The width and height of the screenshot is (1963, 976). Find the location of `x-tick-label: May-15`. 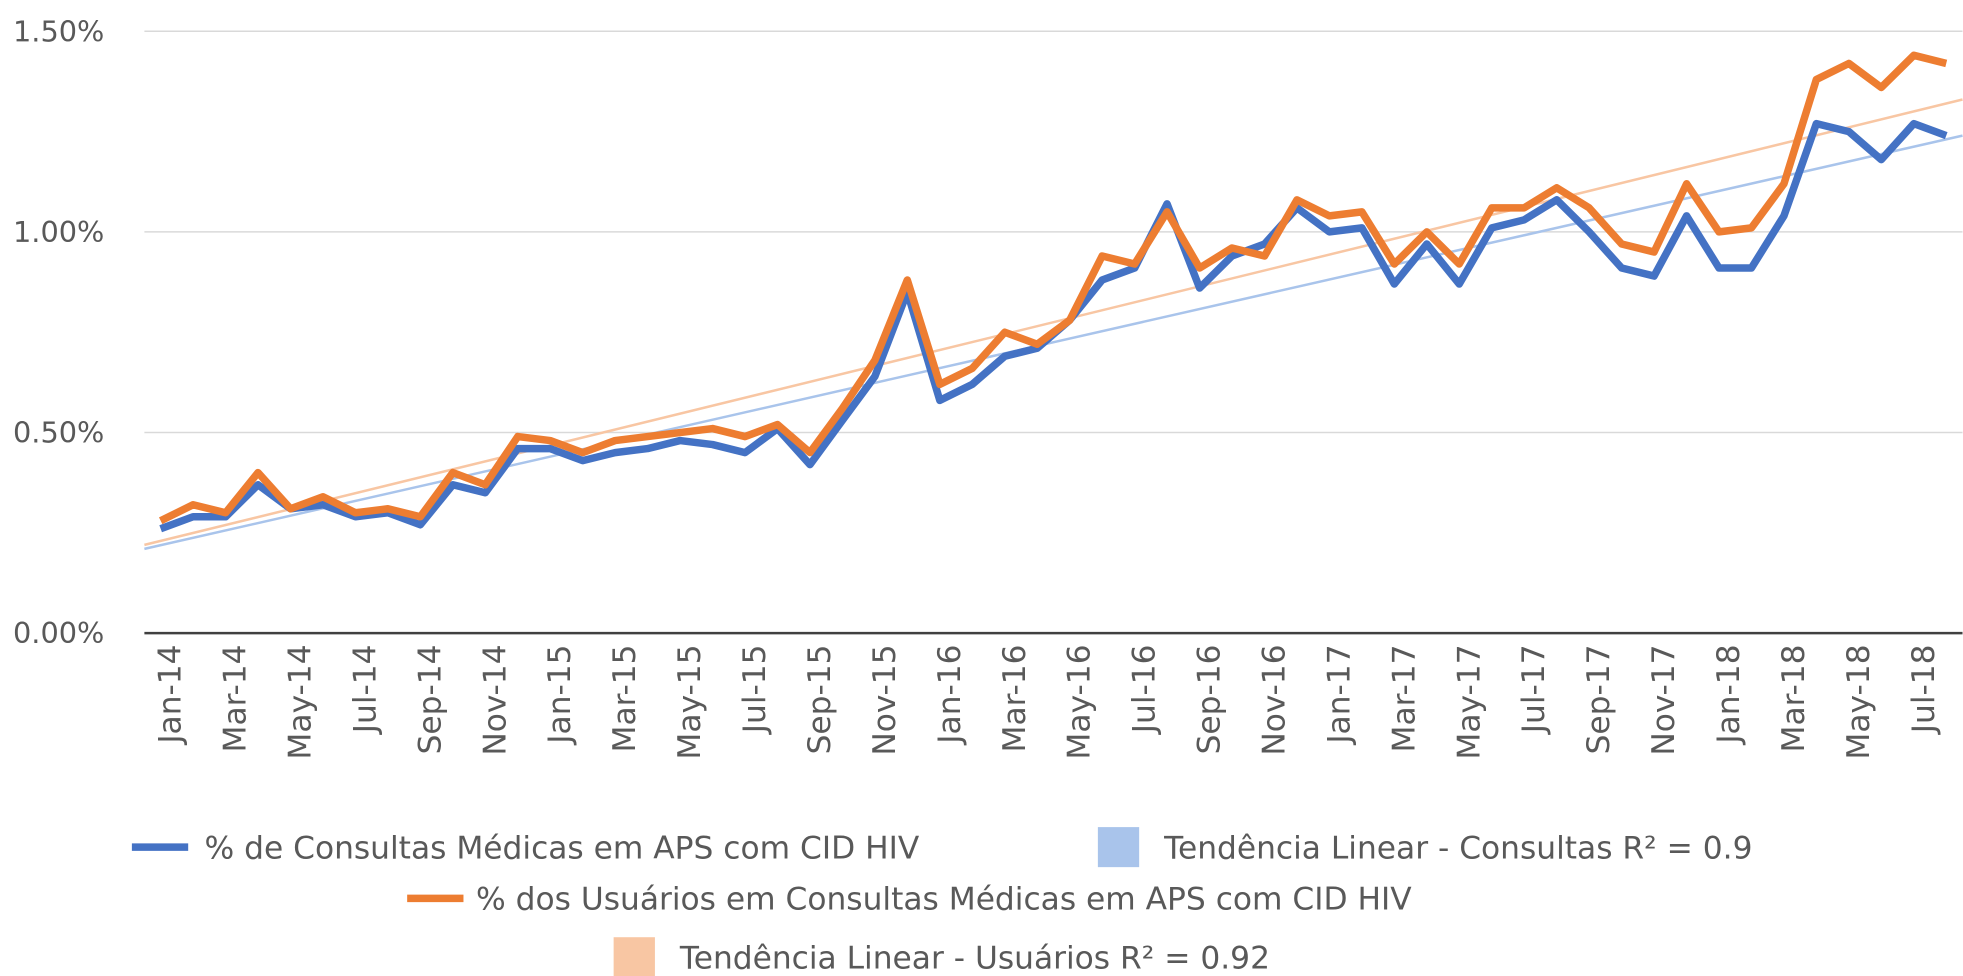

x-tick-label: May-15 is located at coordinates (690, 701).